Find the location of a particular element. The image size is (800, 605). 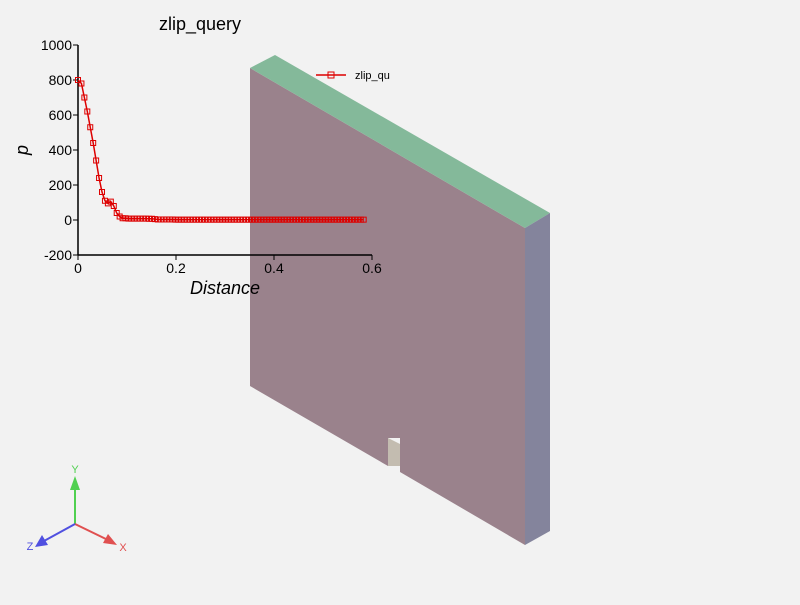

y-axis-letter: Y is located at coordinates (75, 470).